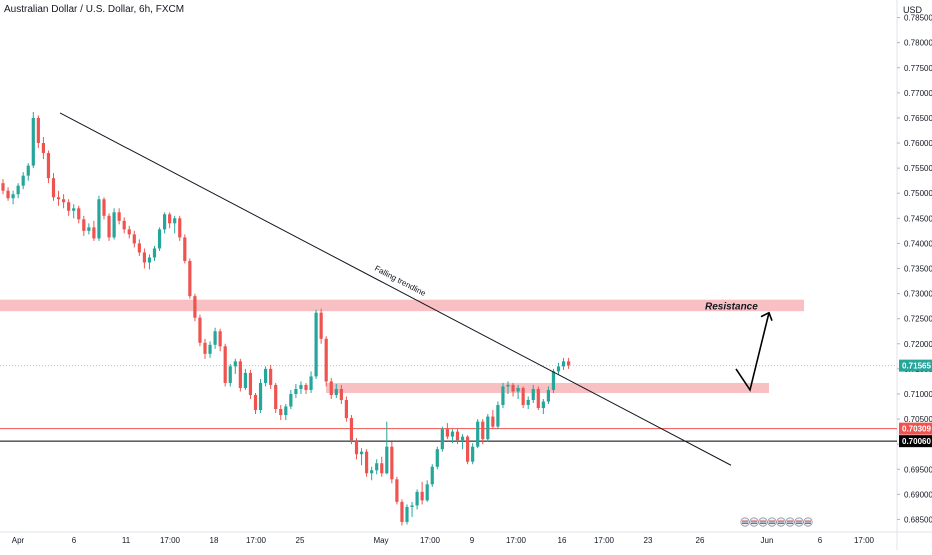 The image size is (932, 555). Describe the element at coordinates (916, 441) in the screenshot. I see `price-label: 0.70060` at that location.